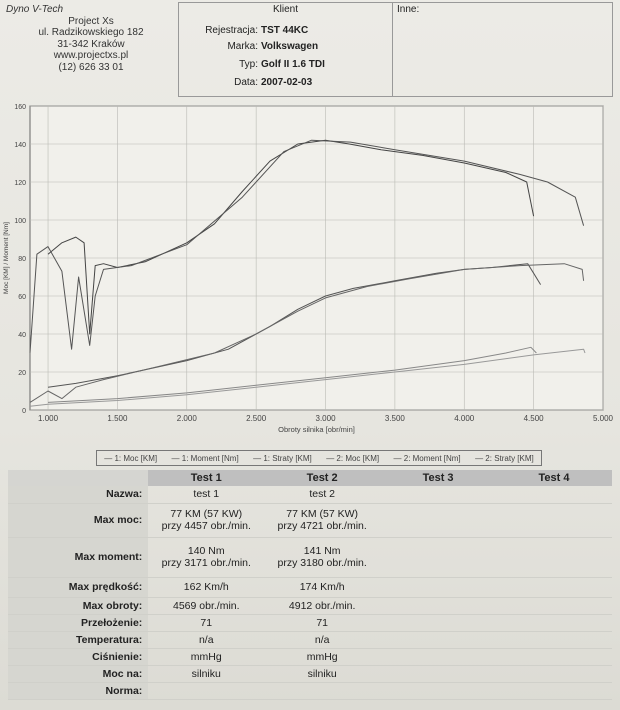 The image size is (620, 710). Describe the element at coordinates (6, 258) in the screenshot. I see `y-axis-label: Moc [KM] / Moment [Nm]` at that location.